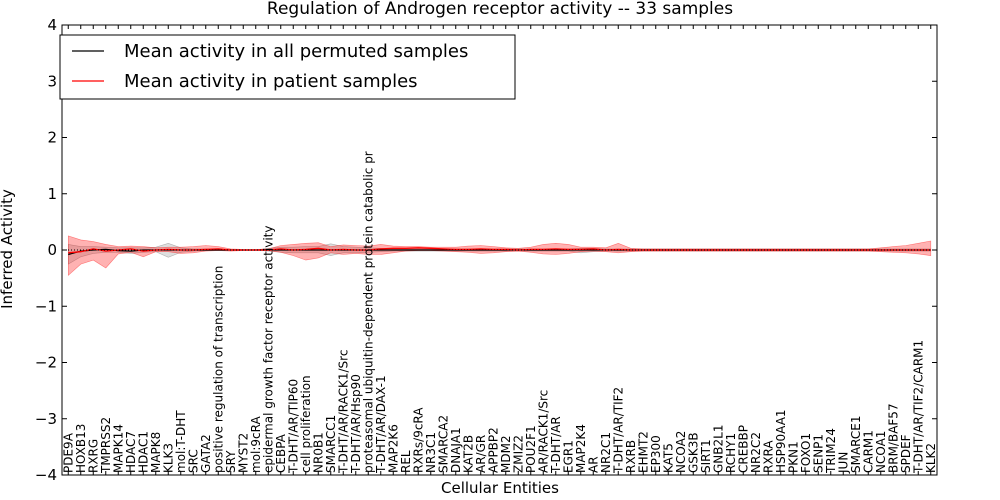 This screenshot has height=500, width=1000. What do you see at coordinates (806, 453) in the screenshot?
I see `x-tick-label: FOXO1` at bounding box center [806, 453].